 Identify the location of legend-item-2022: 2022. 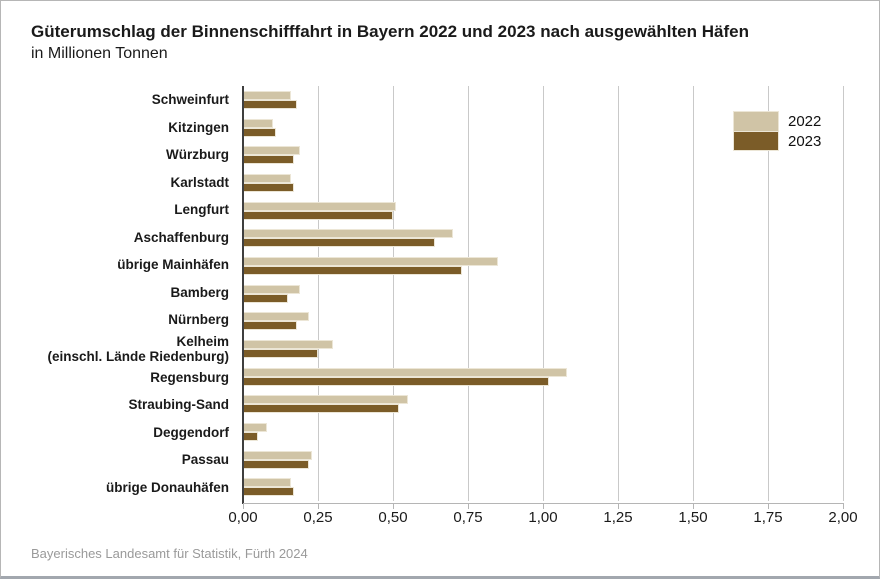
(777, 121).